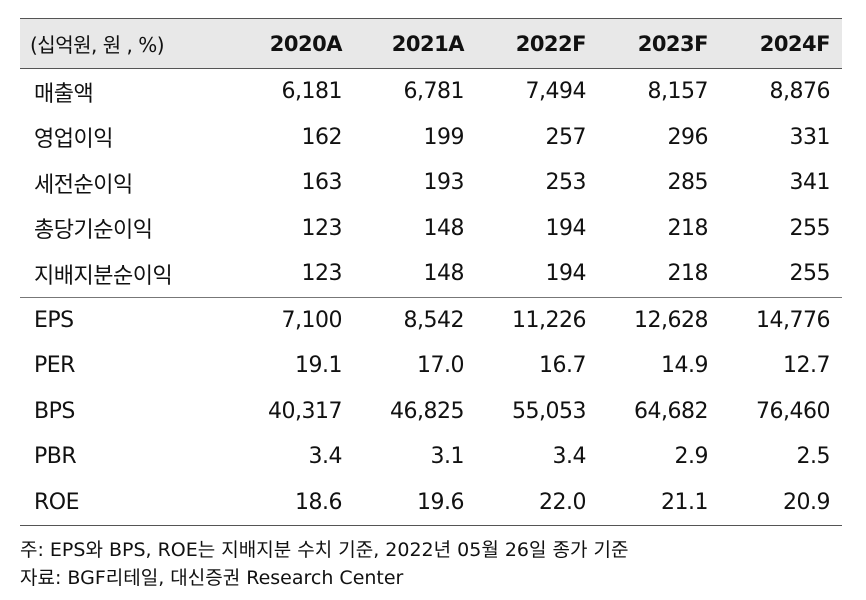 The width and height of the screenshot is (866, 600). Describe the element at coordinates (415, 319) in the screenshot. I see `table-cell: 8,542` at that location.